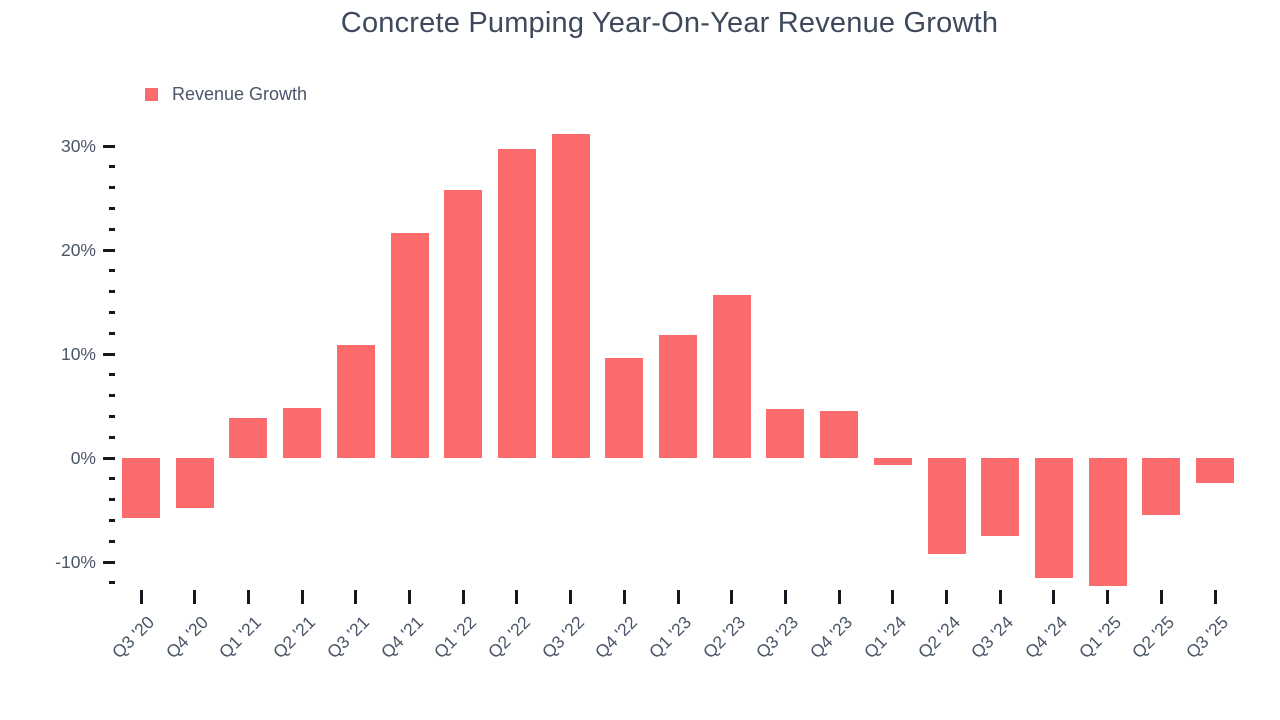 This screenshot has height=720, width=1280. What do you see at coordinates (723, 637) in the screenshot?
I see `x-axis-tick-label: Q2 '23` at bounding box center [723, 637].